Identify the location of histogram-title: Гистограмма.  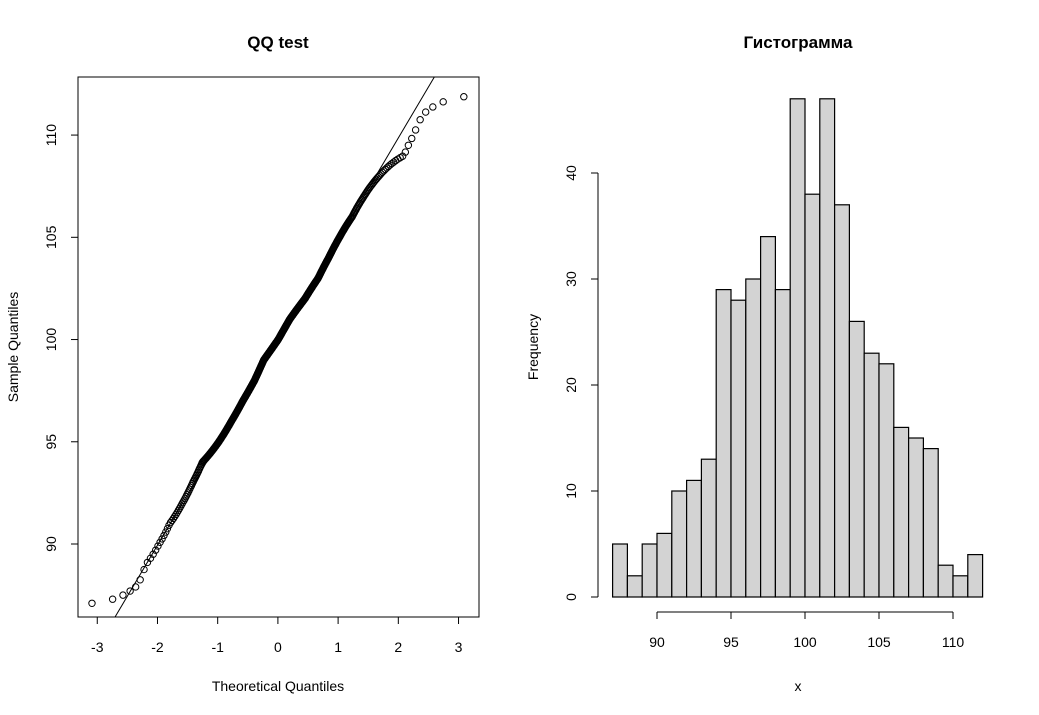
(798, 42).